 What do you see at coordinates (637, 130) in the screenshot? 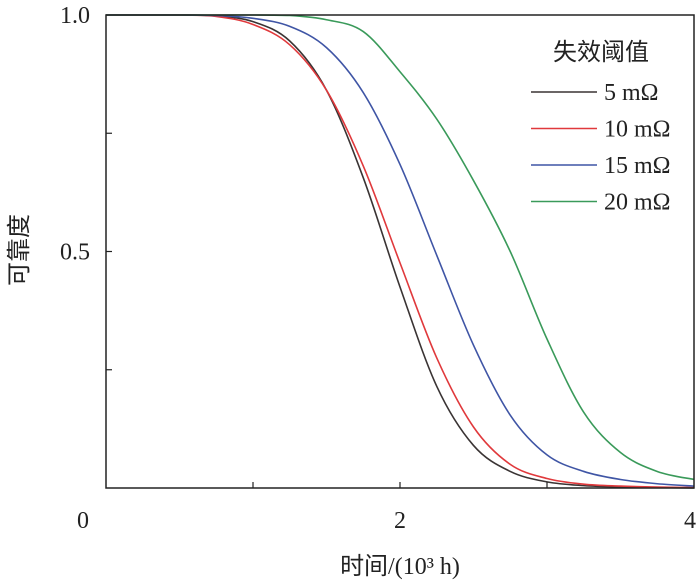
I see `legend-label-1: 10 mΩ` at bounding box center [637, 130].